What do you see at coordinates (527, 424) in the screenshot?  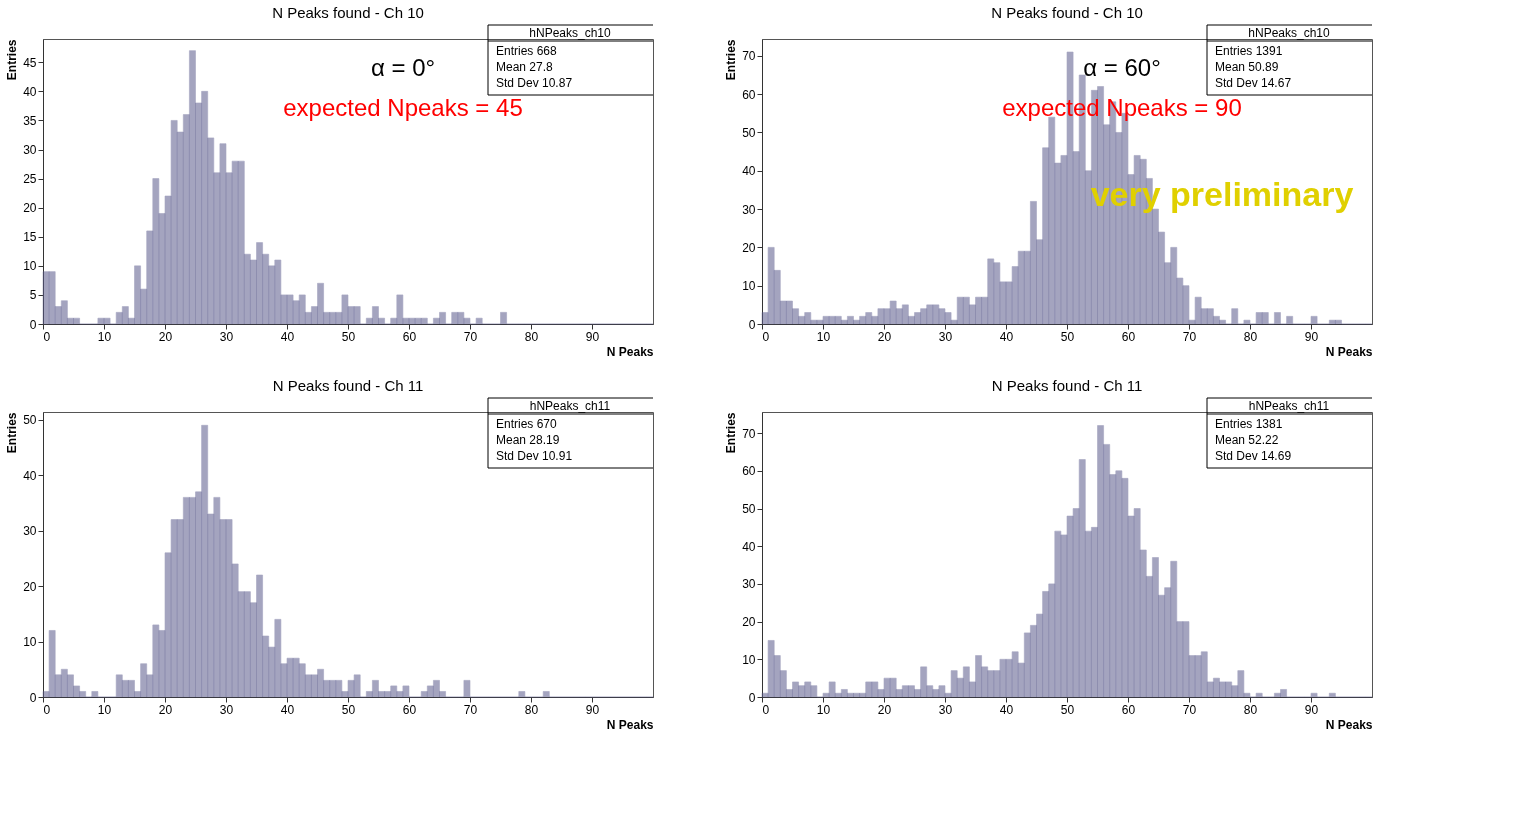 I see `annotation: Entries 670` at bounding box center [527, 424].